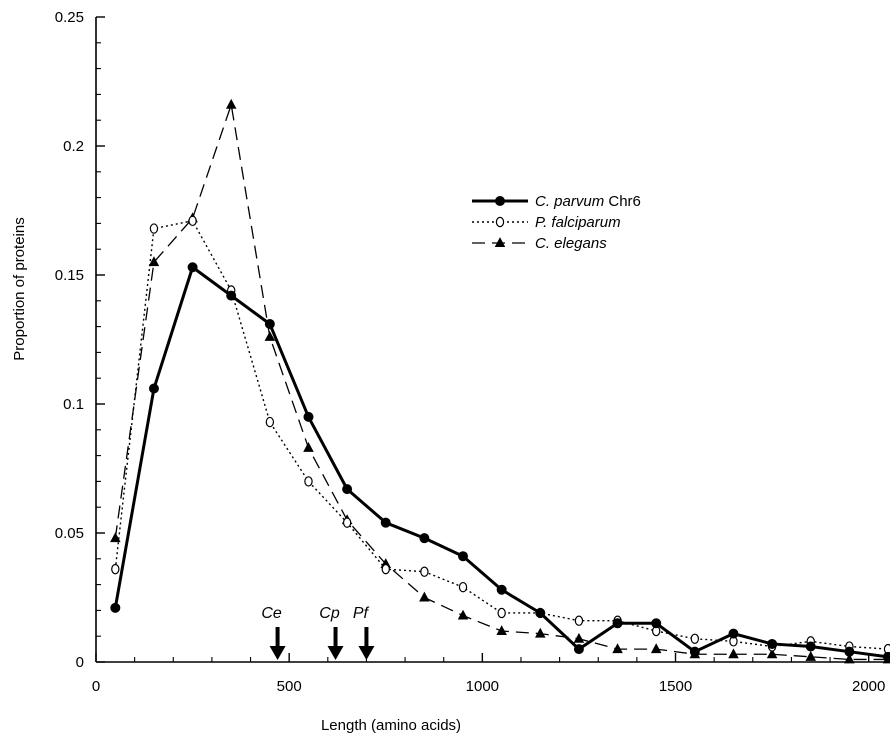 Image resolution: width=890 pixels, height=737 pixels. What do you see at coordinates (289, 686) in the screenshot?
I see `x-tick-label: 500` at bounding box center [289, 686].